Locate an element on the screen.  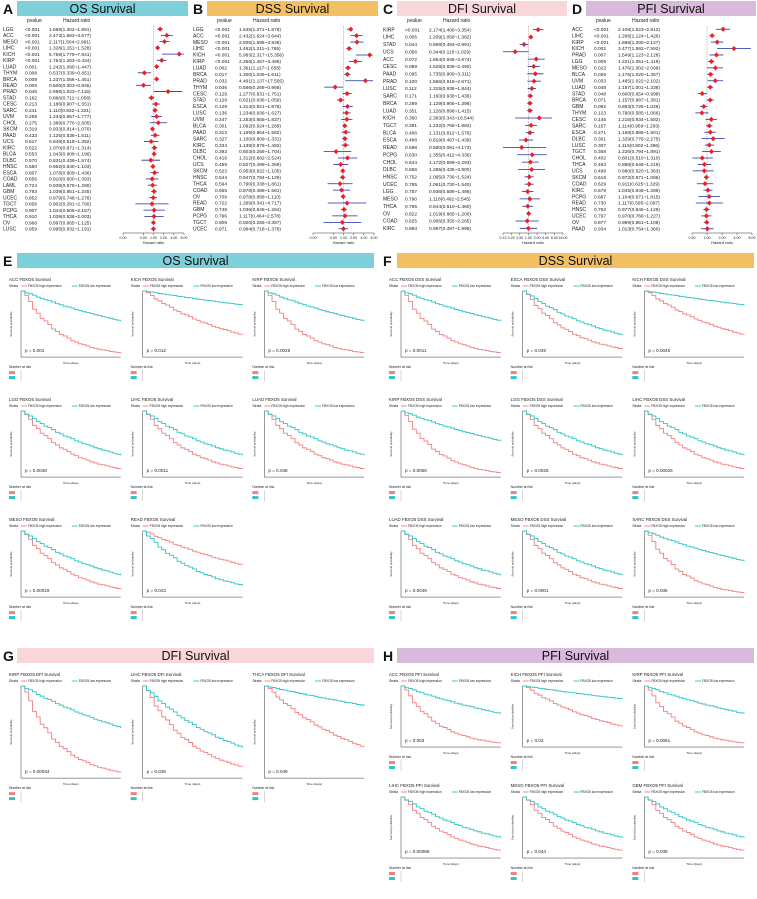
forest-hr-text: 1.092(0.924~1.289) is located at coordinates (260, 126).